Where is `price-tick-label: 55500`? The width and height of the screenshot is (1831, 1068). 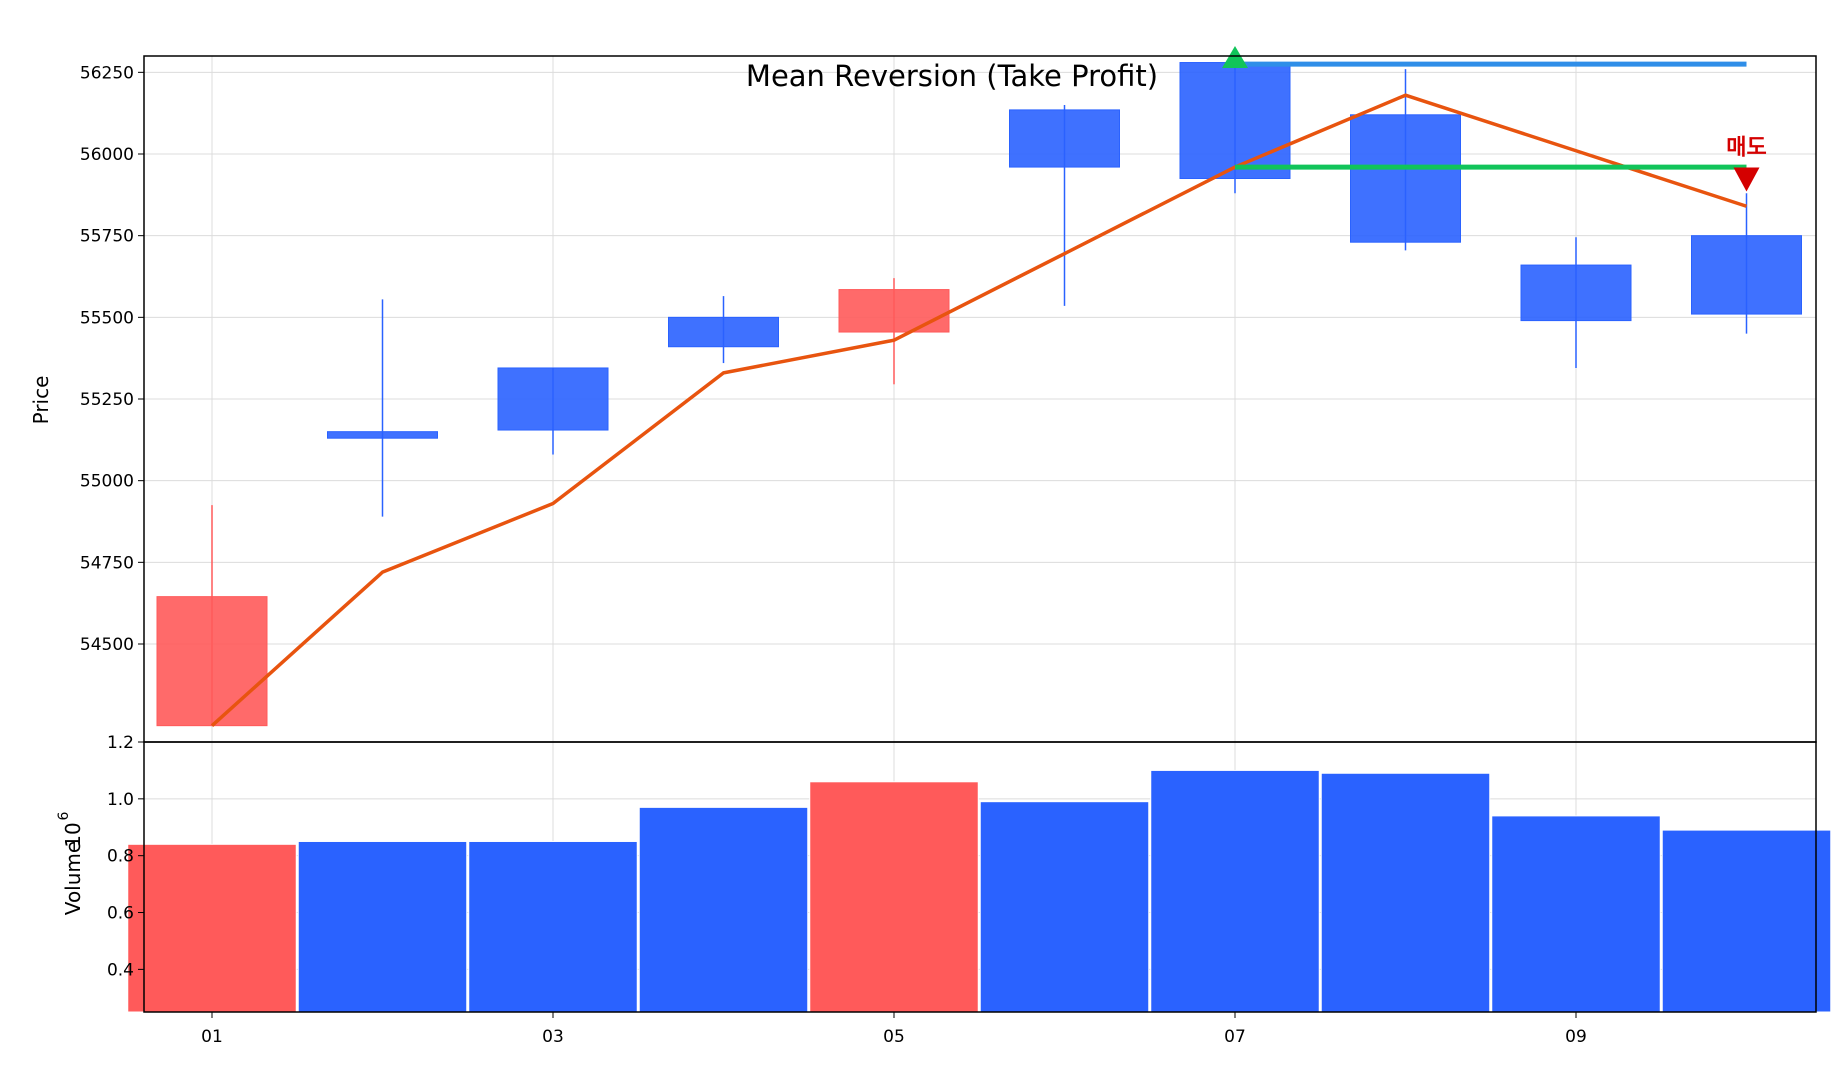
price-tick-label: 55500 is located at coordinates (107, 318).